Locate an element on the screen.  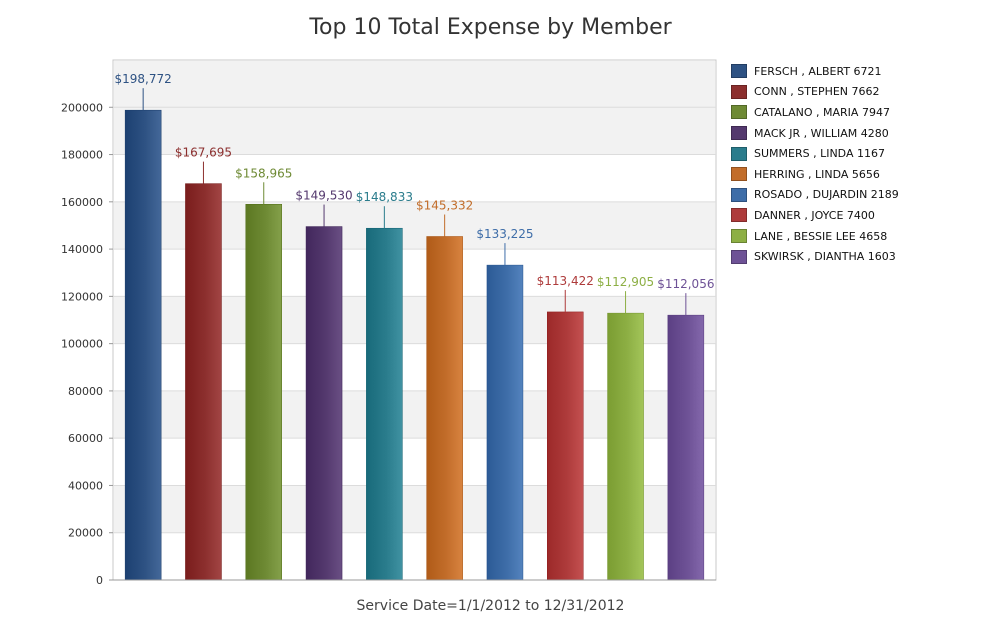
legend-label: ROSADO , DUJARDIN 2189 is located at coordinates (826, 195).